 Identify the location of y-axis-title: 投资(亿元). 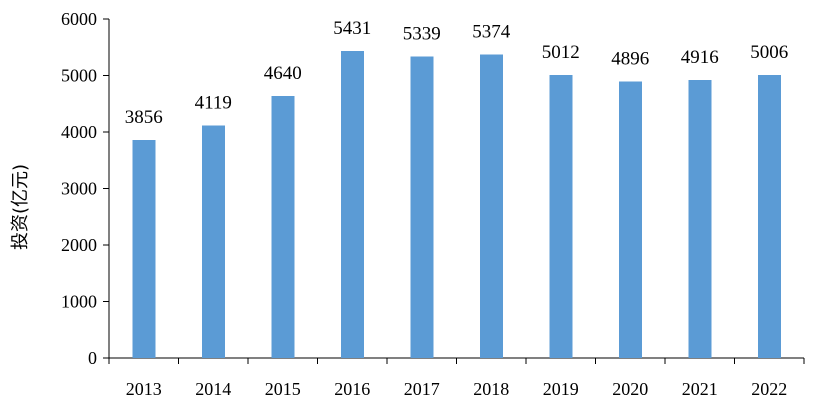
(20, 207).